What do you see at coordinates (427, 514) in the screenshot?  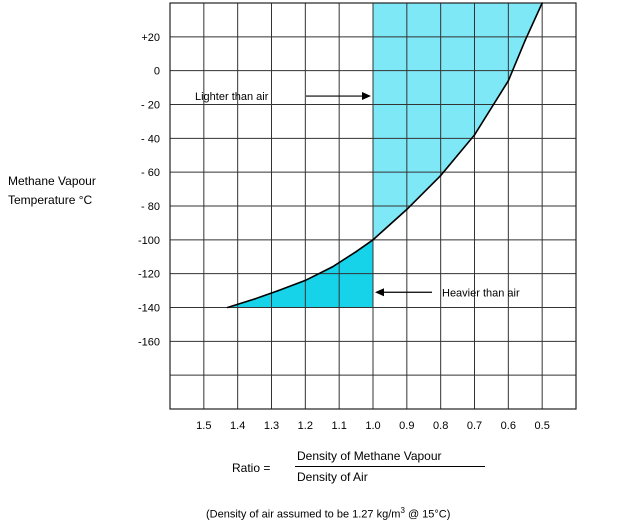 I see `footnote-suffix: @ 15°C)` at bounding box center [427, 514].